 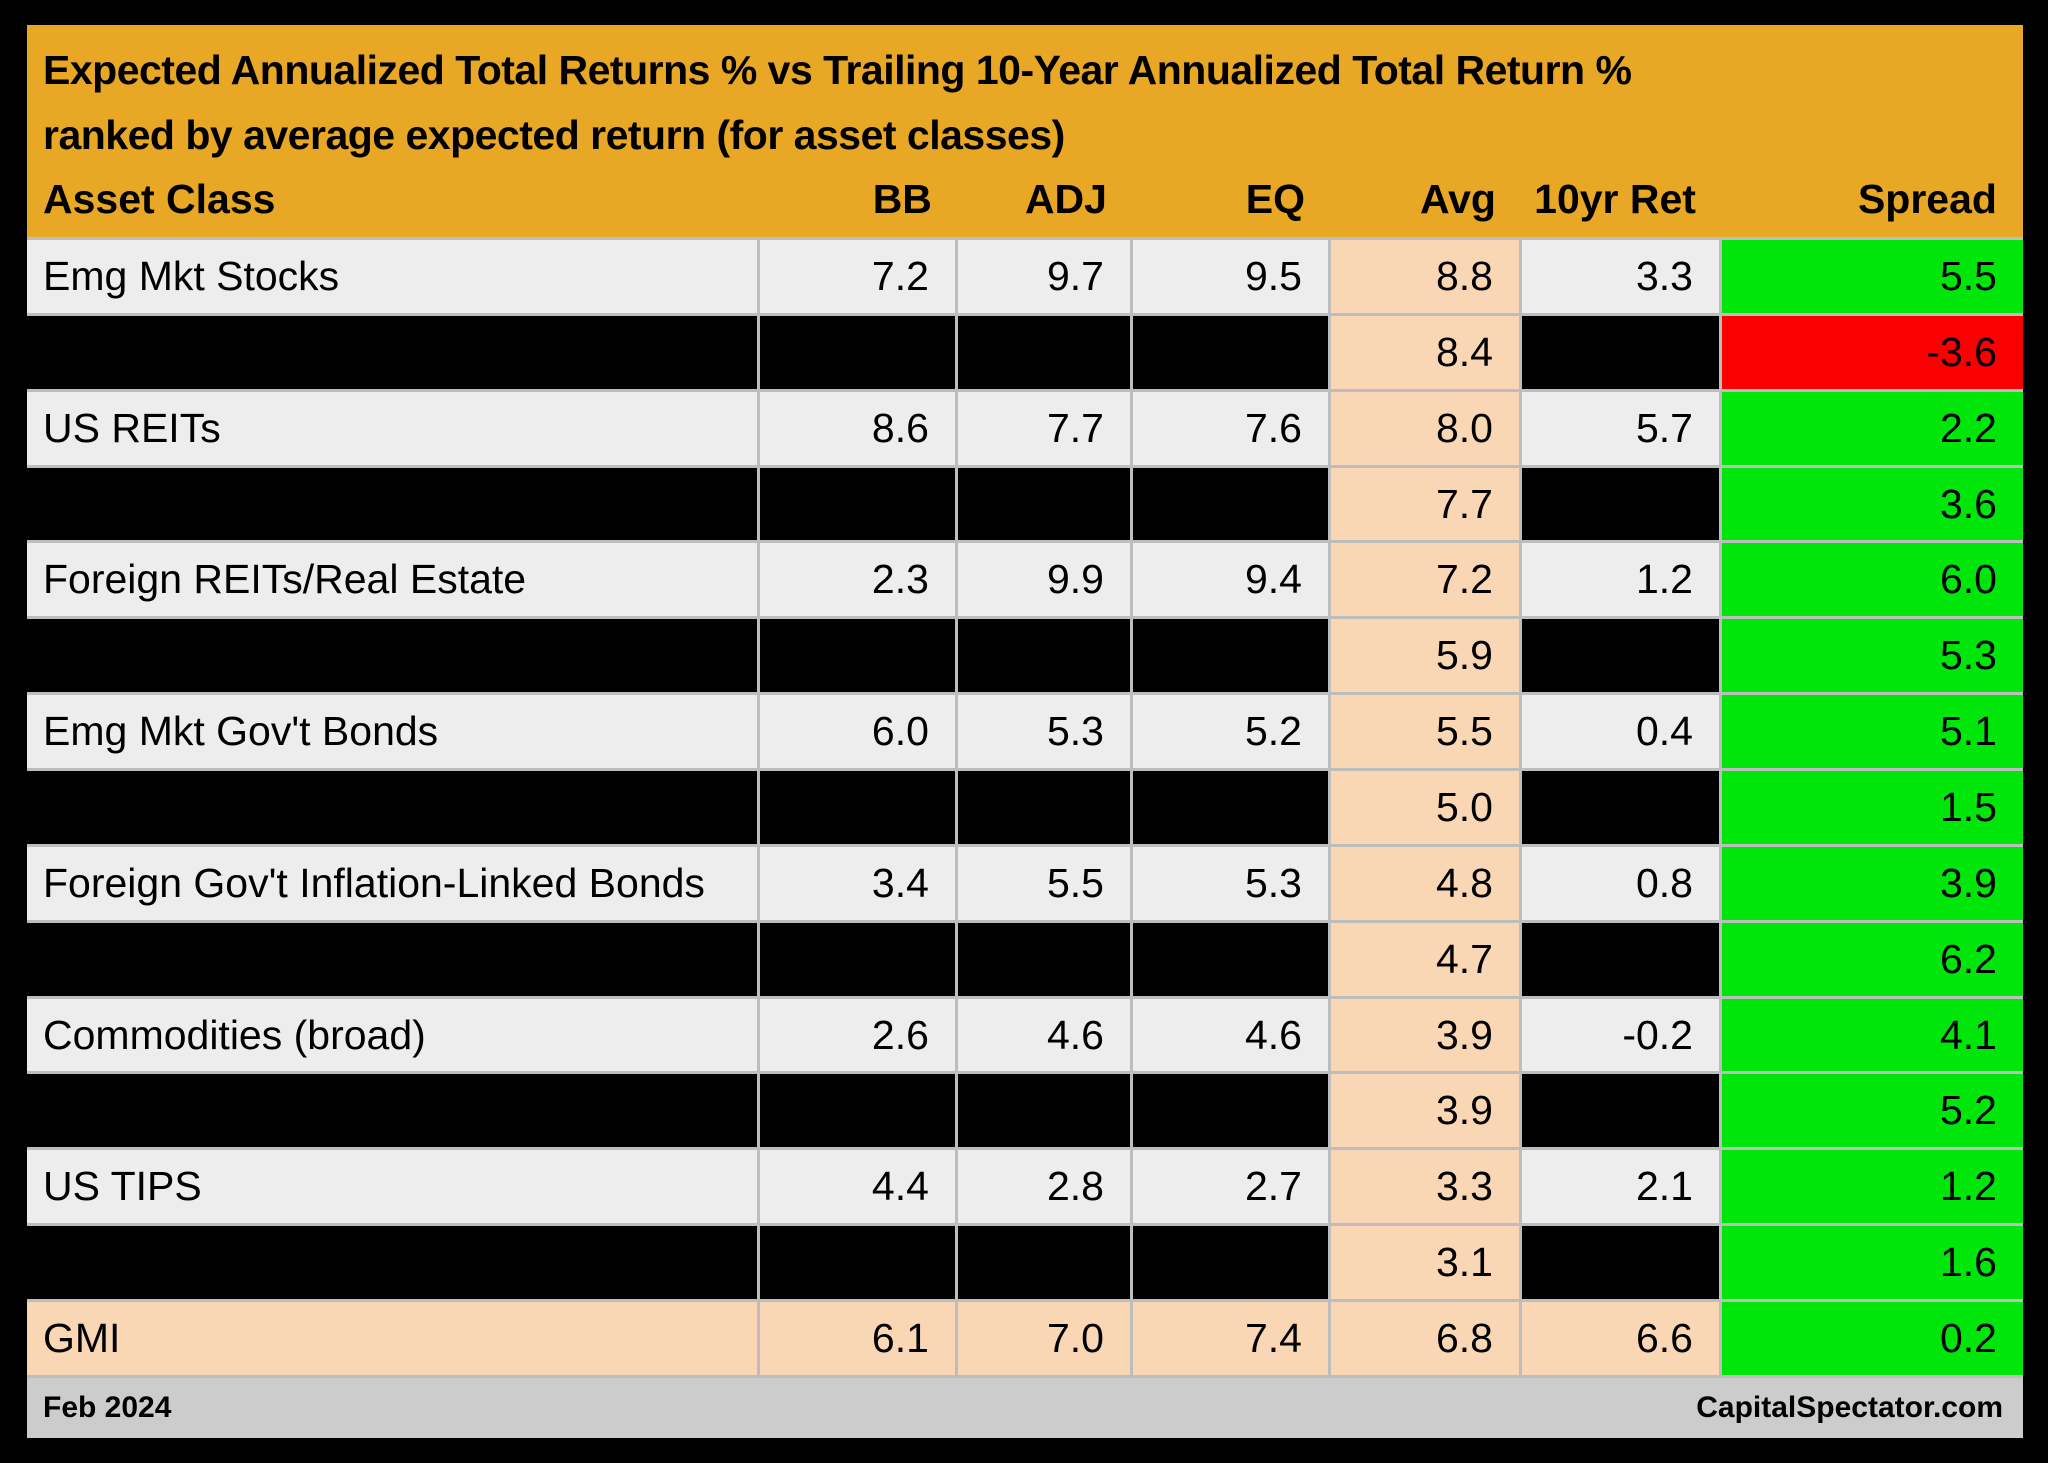 What do you see at coordinates (1045, 732) in the screenshot?
I see `cell-adj: 5.3` at bounding box center [1045, 732].